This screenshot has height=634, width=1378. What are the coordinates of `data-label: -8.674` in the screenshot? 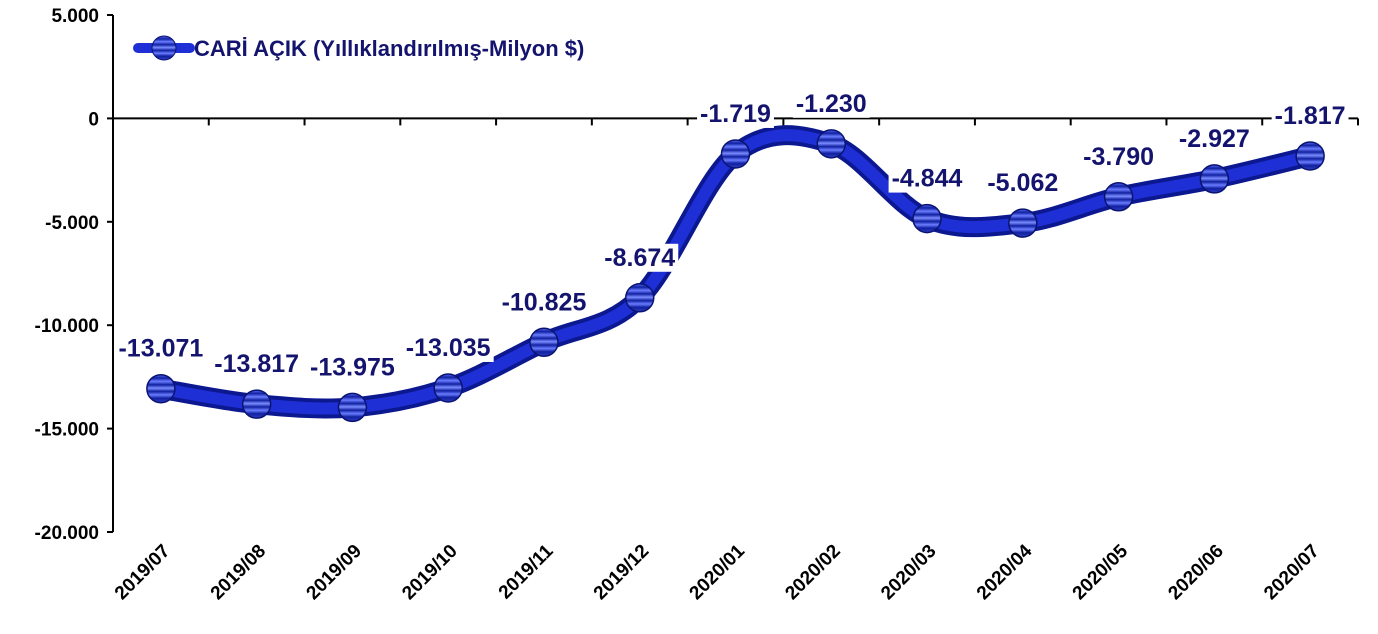 It's located at (639, 258).